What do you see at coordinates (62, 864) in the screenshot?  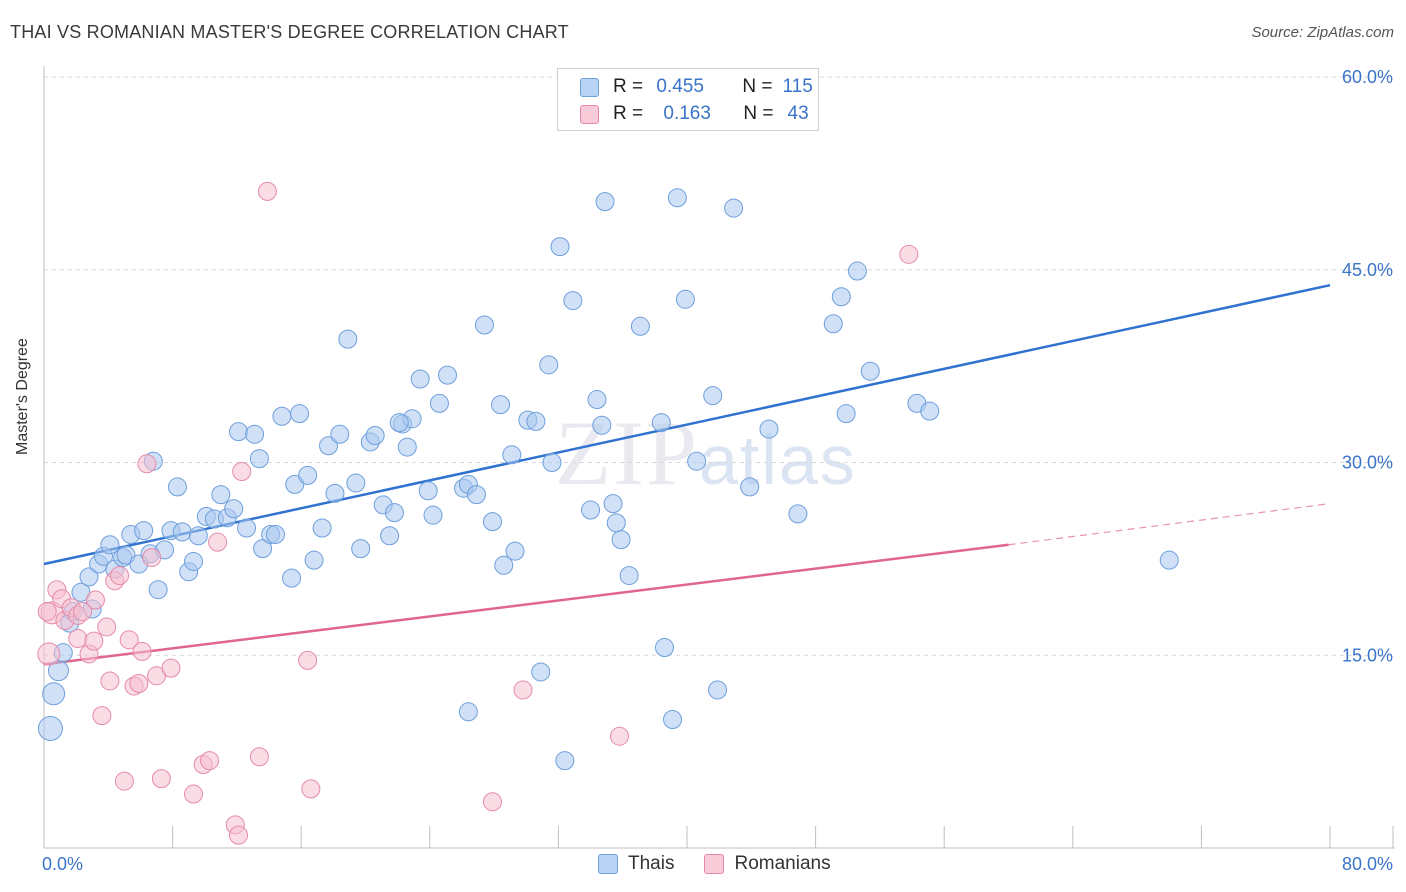 I see `x-tick-label: 0.0%` at bounding box center [62, 864].